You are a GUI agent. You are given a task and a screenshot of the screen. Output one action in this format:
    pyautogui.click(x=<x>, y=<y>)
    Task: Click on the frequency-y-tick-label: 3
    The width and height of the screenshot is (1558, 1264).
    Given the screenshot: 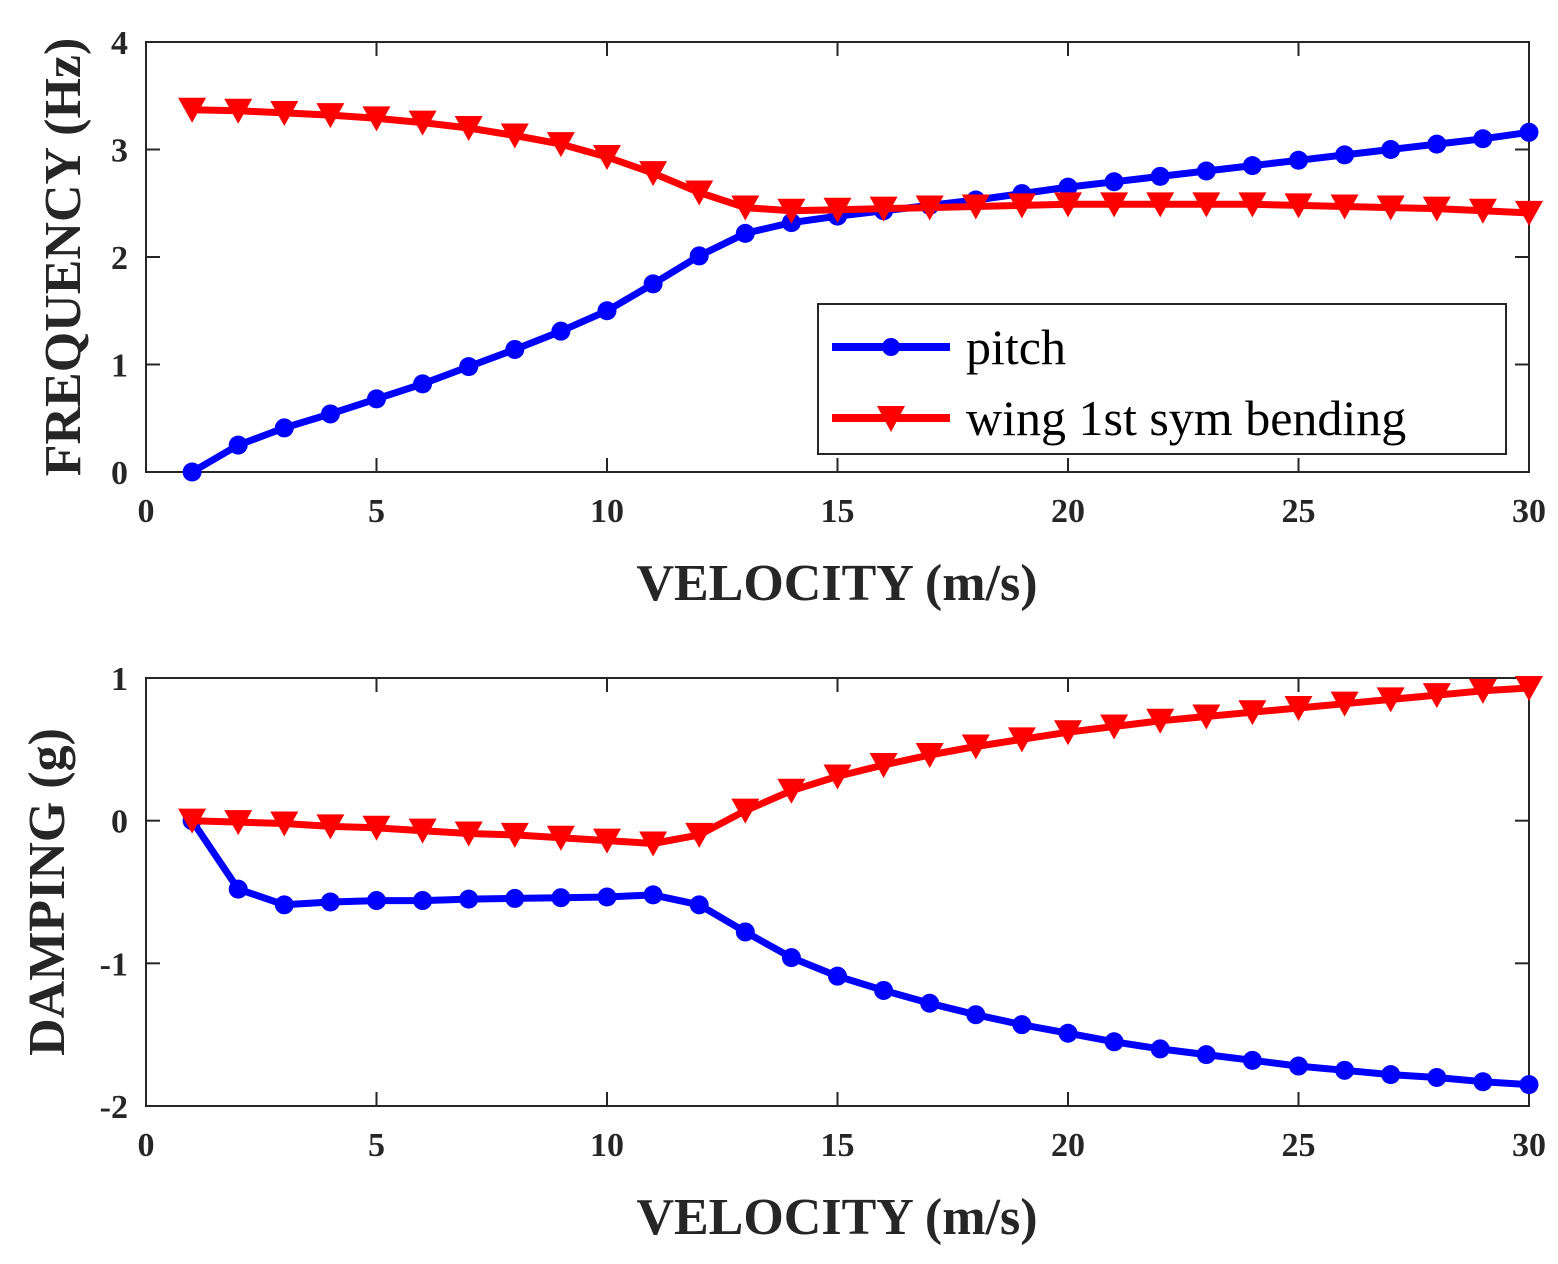 What is the action you would take?
    pyautogui.click(x=119, y=151)
    